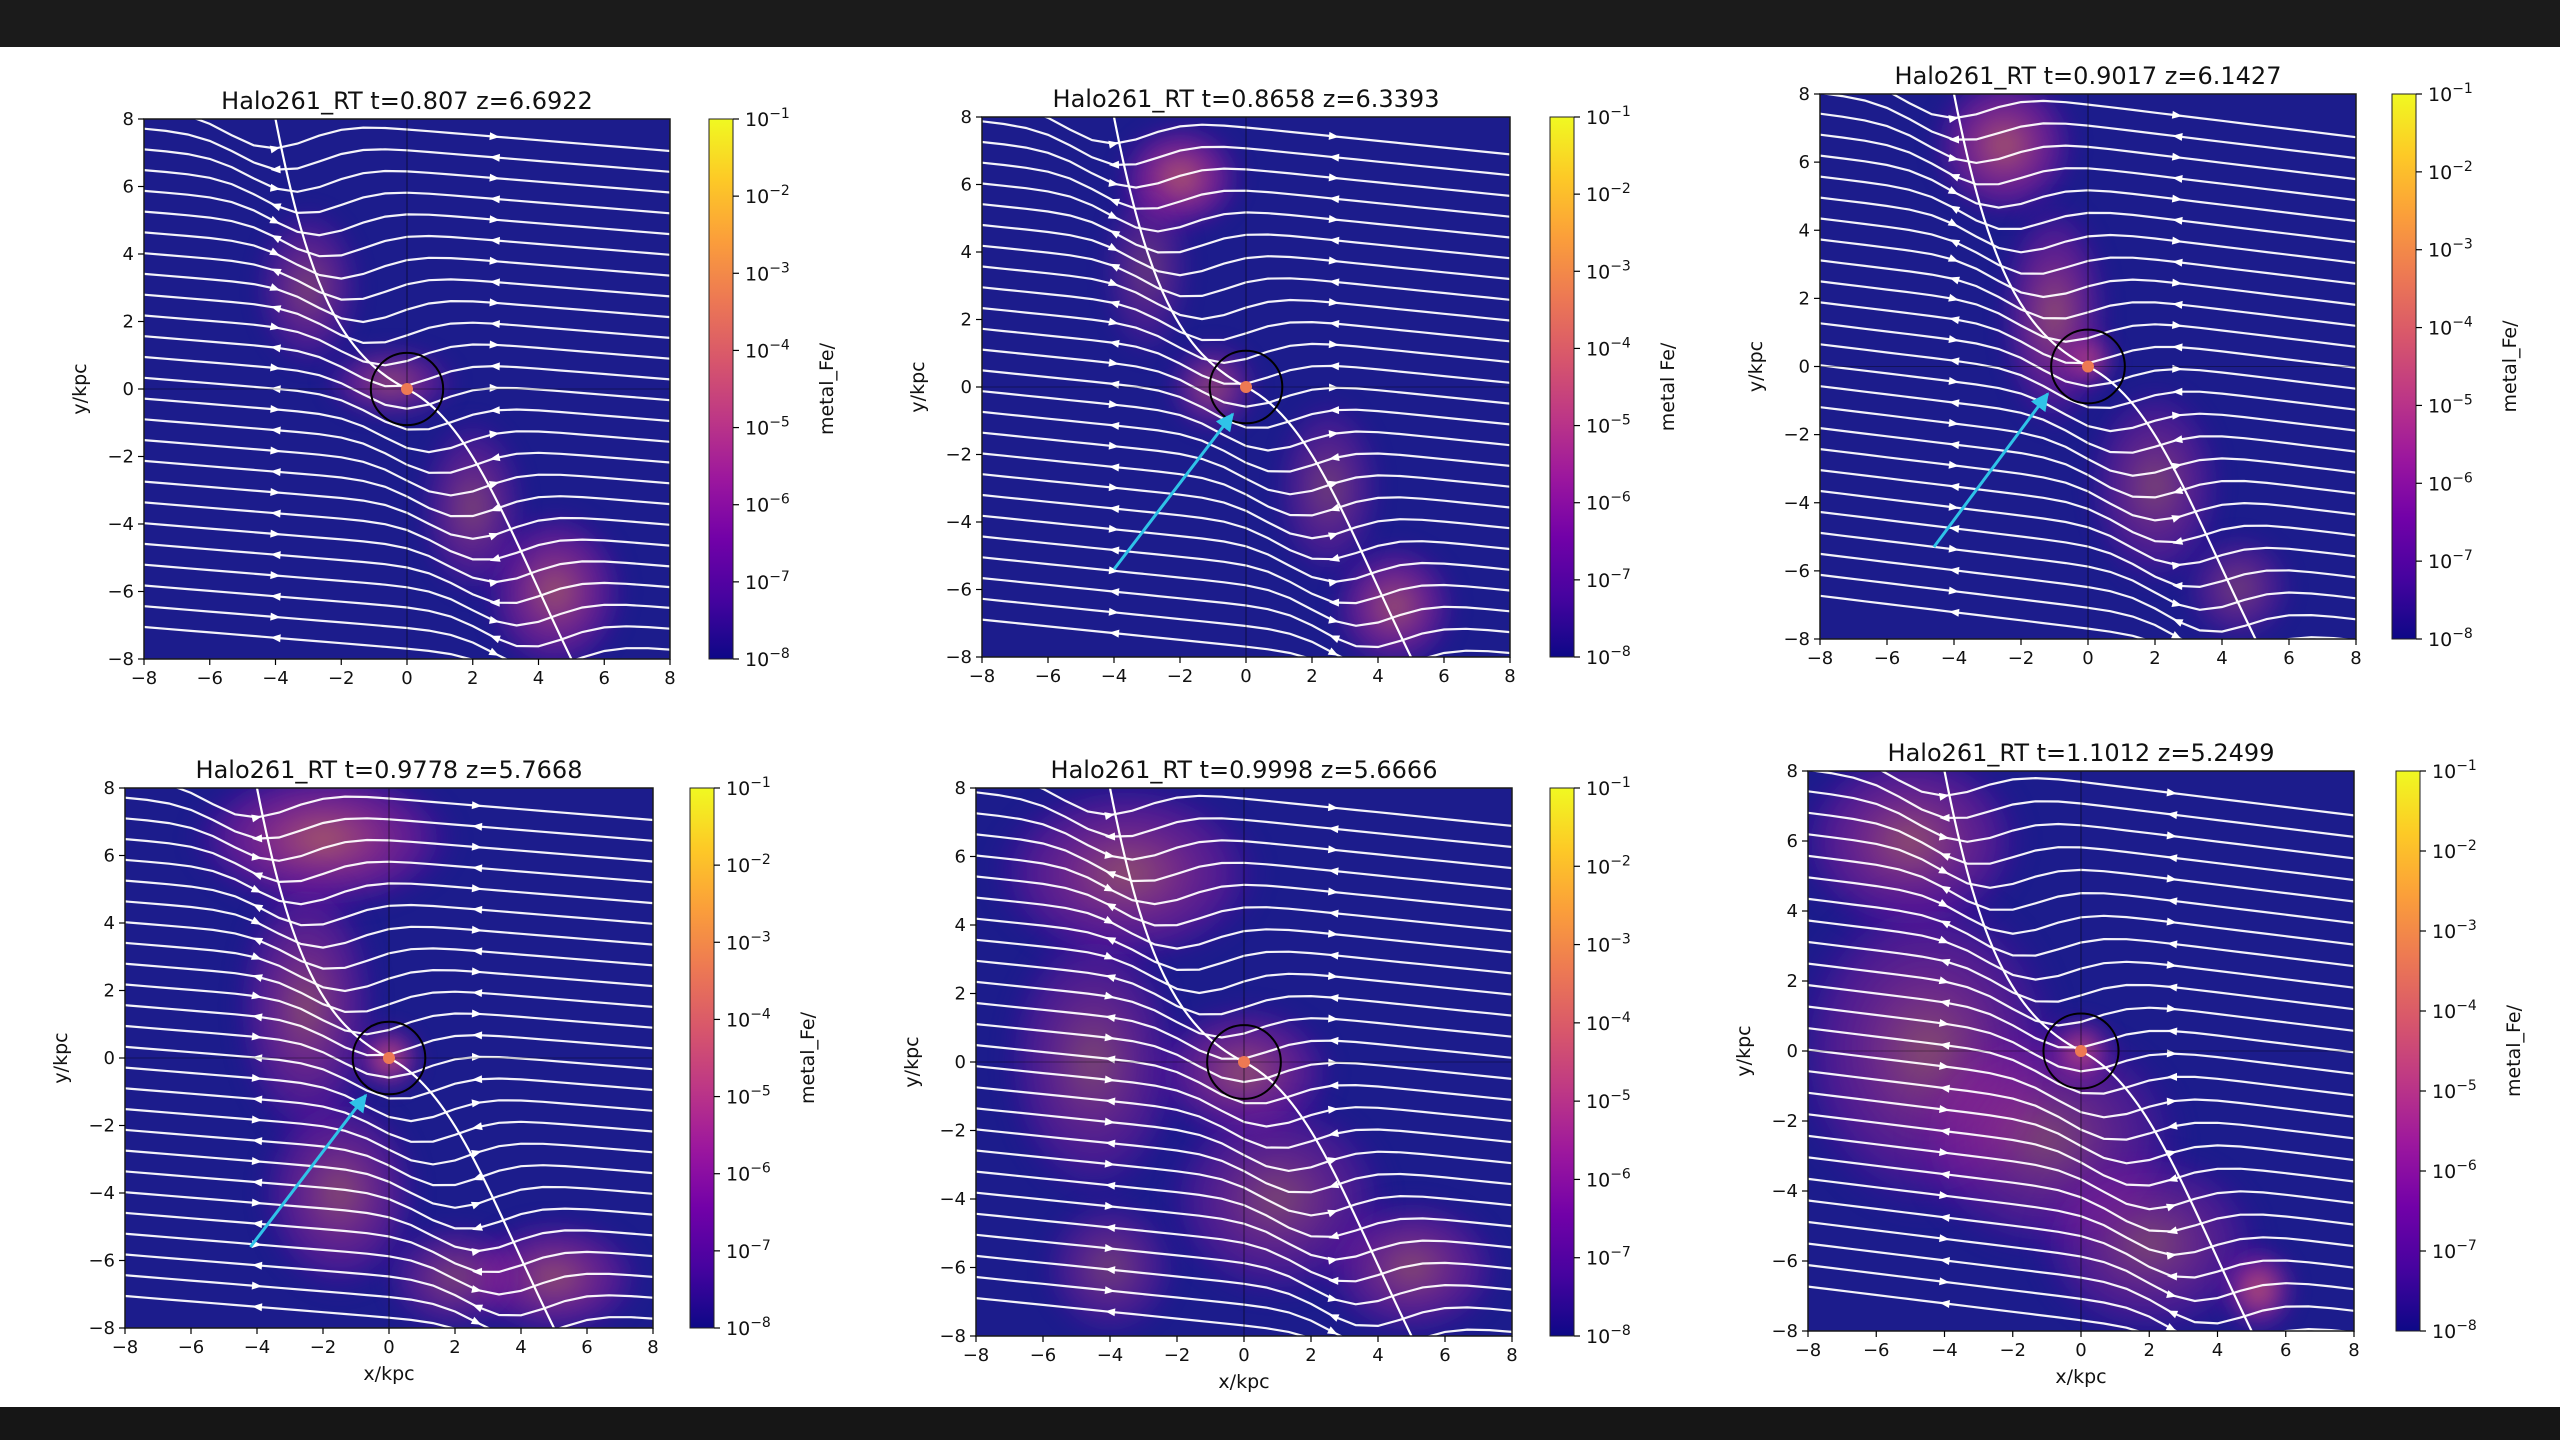  Describe the element at coordinates (1114, 676) in the screenshot. I see `x-tick-label: −4` at that location.